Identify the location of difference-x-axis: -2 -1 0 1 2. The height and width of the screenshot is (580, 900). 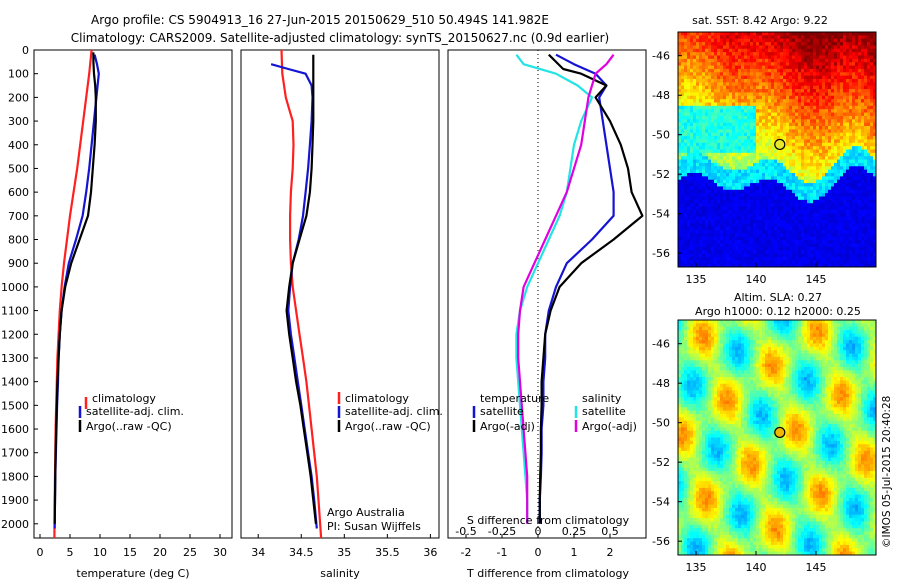
(537, 546).